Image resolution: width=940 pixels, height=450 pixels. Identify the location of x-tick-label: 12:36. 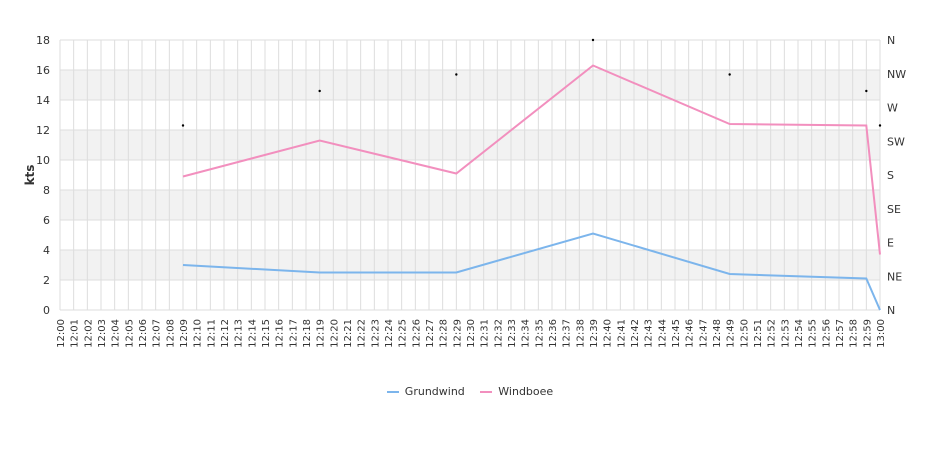
(553, 333).